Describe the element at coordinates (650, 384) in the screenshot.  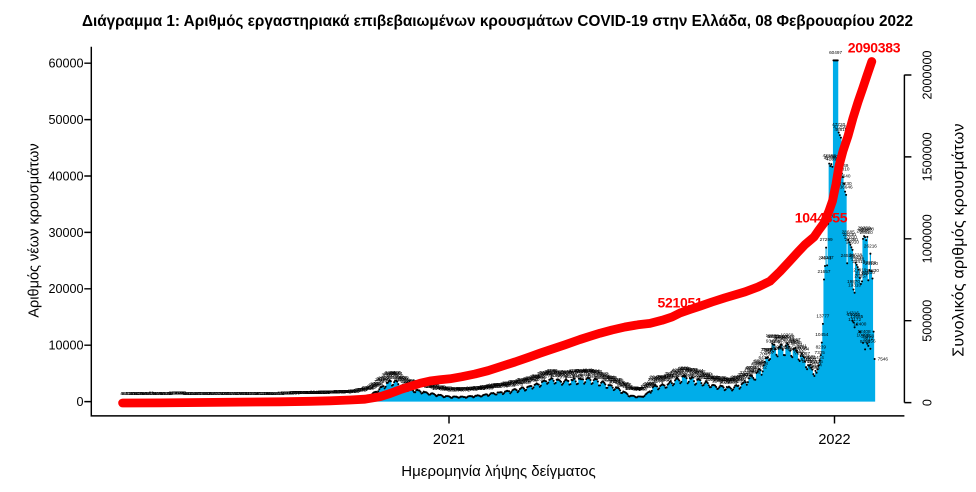
I see `svg-text: 1580` at that location.